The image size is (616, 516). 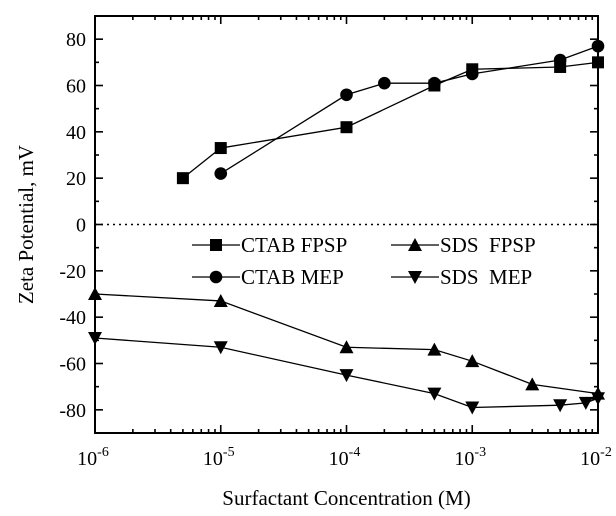 I want to click on legend: CTAB FPSP SDS FPSP CTAB MEP SDS MEP, so click(x=364, y=261).